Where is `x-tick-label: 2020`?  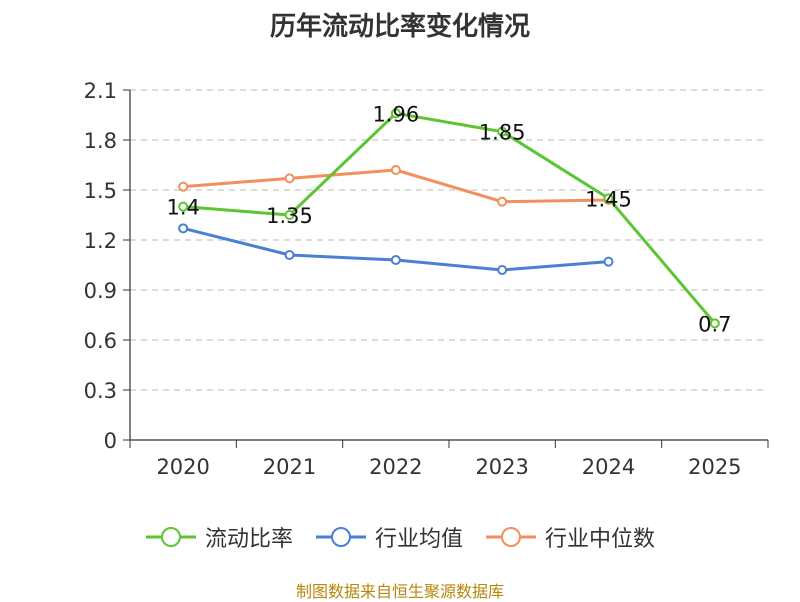
x-tick-label: 2020 is located at coordinates (182, 467).